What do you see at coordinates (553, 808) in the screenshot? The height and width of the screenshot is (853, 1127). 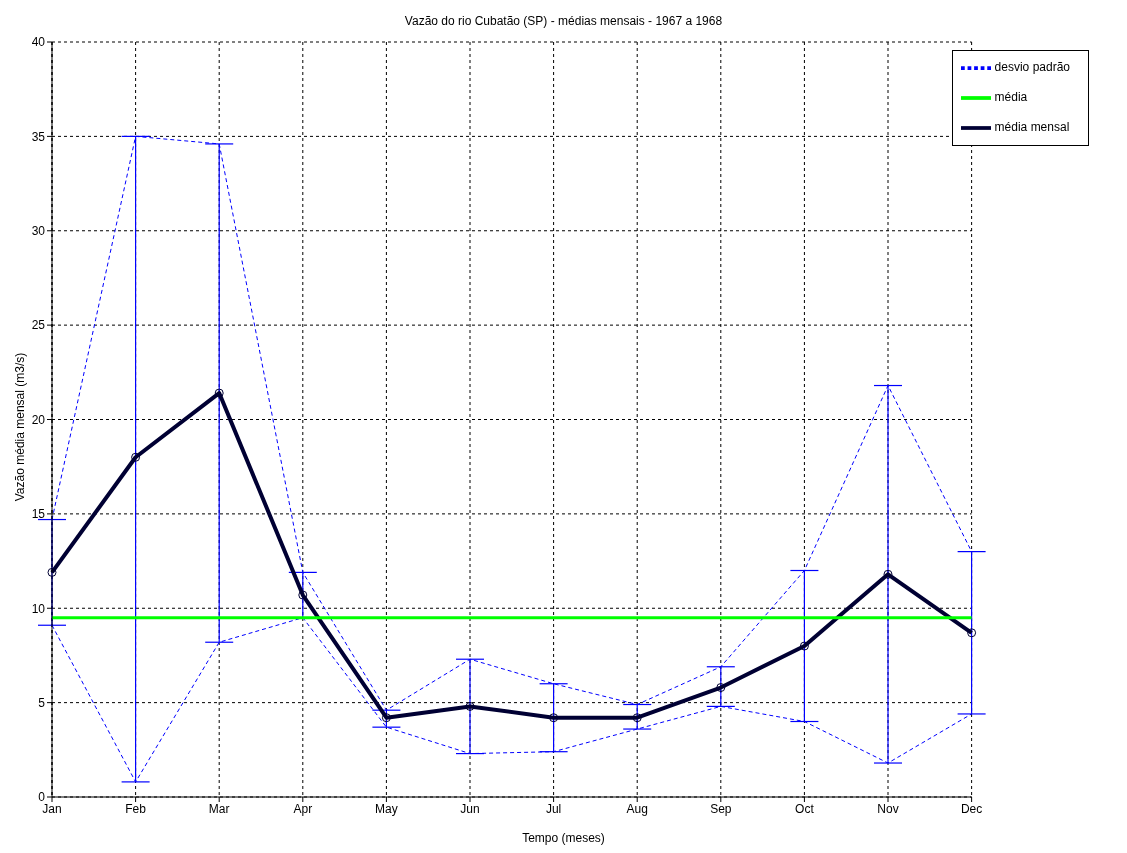 I see `x-tick-label: Jul` at bounding box center [553, 808].